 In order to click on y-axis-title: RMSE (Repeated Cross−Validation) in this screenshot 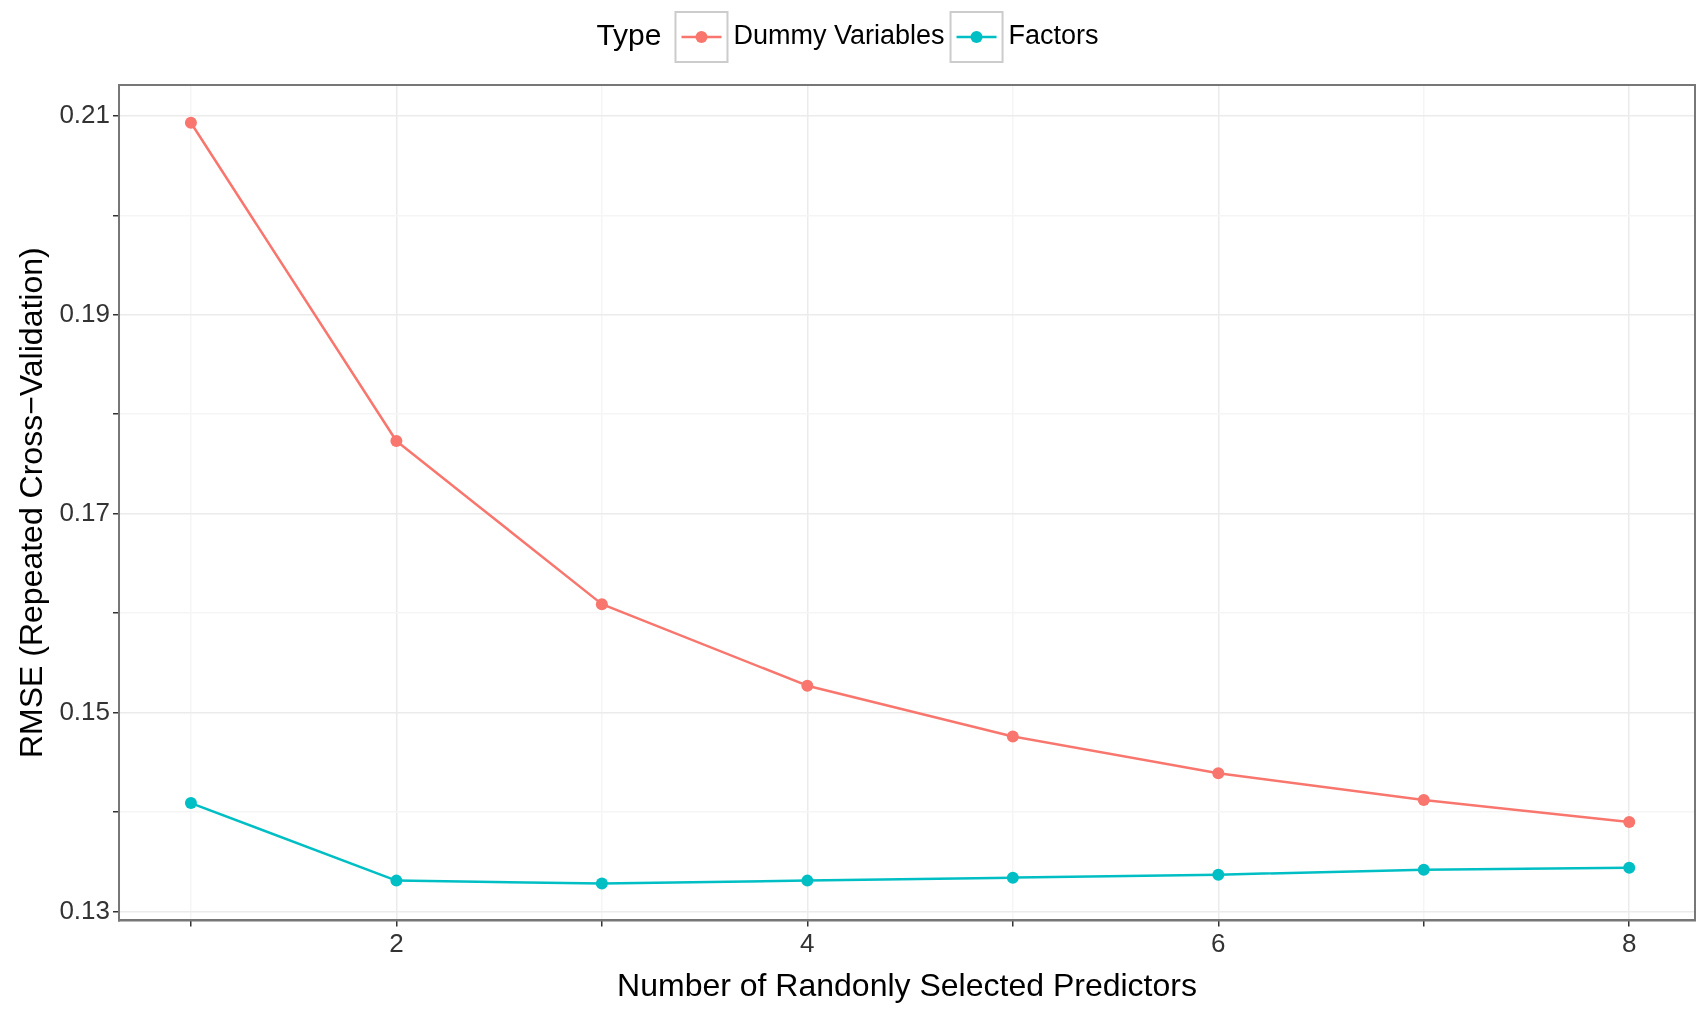, I will do `click(31, 503)`.